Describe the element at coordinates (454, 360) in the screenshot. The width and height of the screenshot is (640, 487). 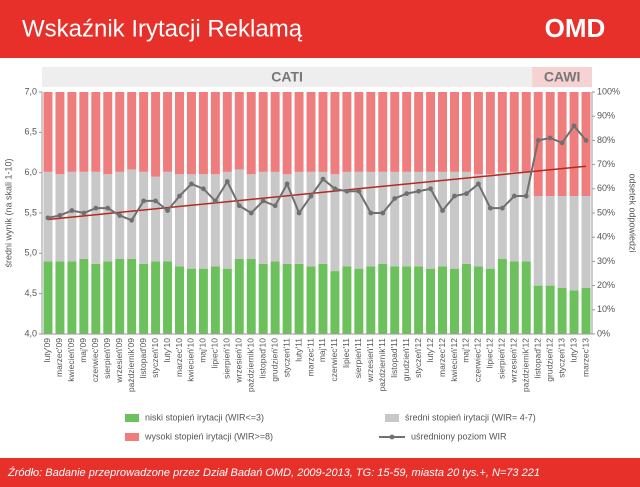
I see `x-tick-label: kwiecień'12` at that location.